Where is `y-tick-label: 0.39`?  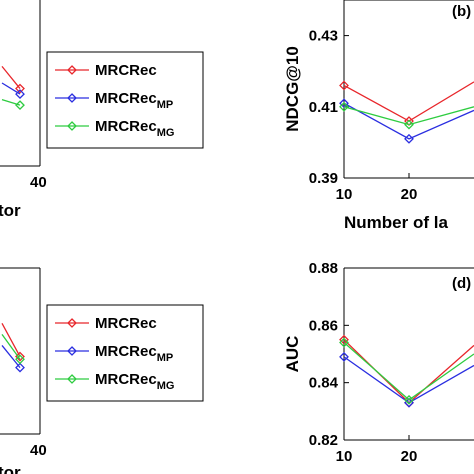 y-tick-label: 0.39 is located at coordinates (323, 178).